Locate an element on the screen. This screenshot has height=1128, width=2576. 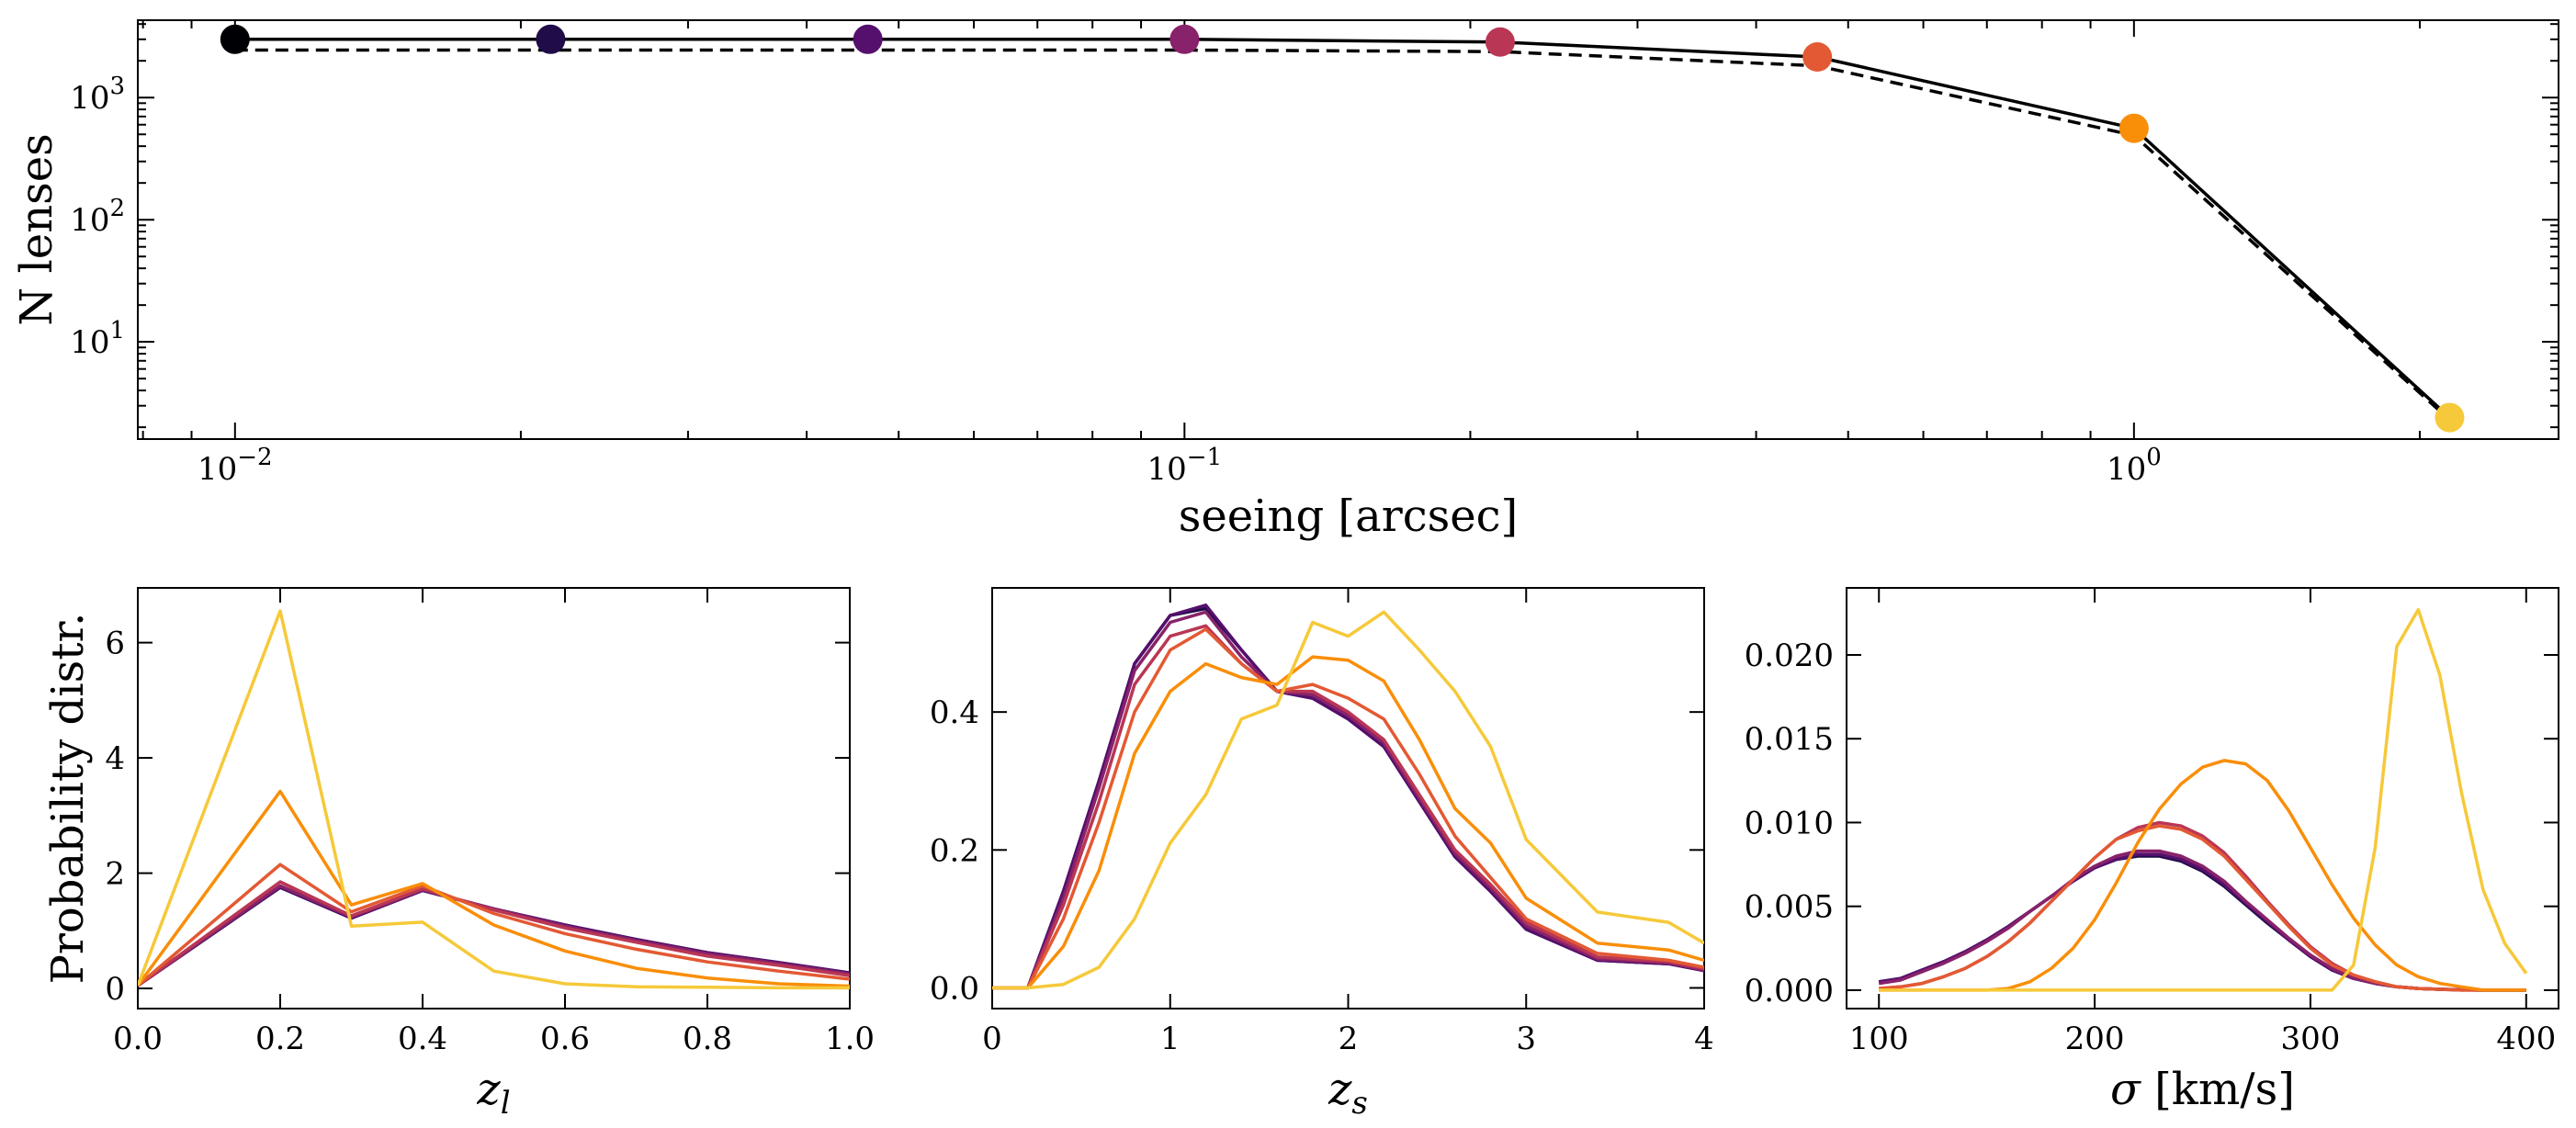
y-tick-label: 0.2 is located at coordinates (955, 850).